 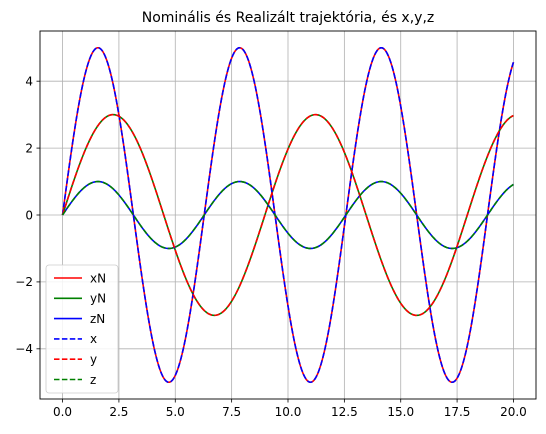 I want to click on legend-label-yN: yN, so click(x=98, y=299).